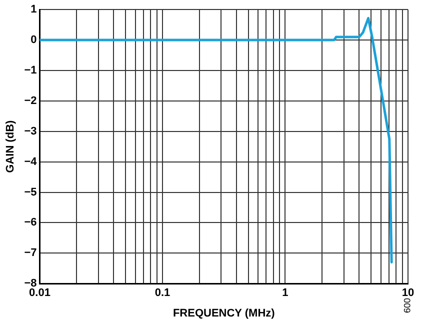  I want to click on text: 009, so click(407, 306).